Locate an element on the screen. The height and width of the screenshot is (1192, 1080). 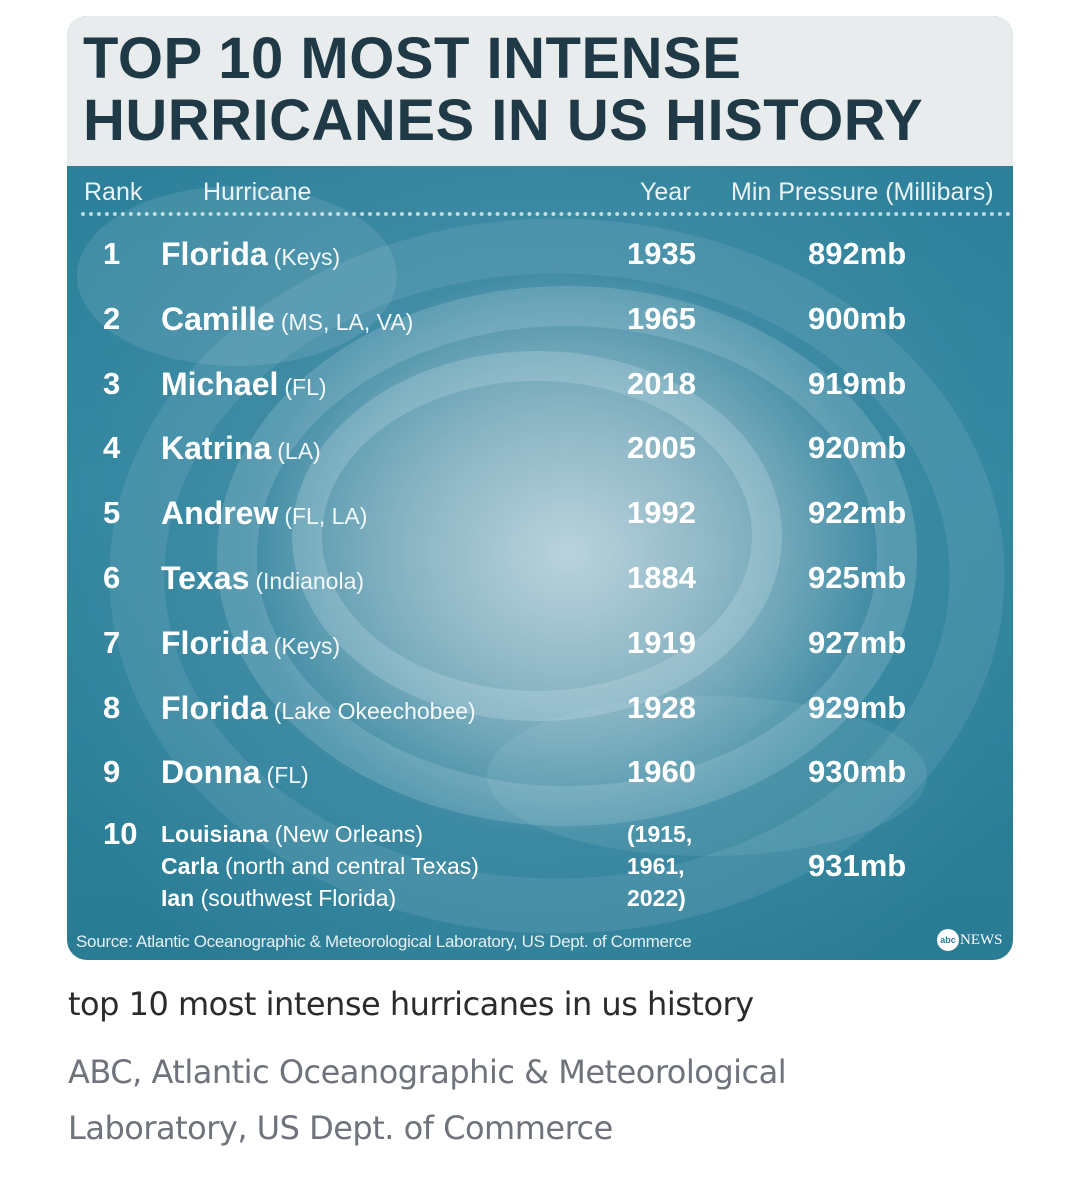
year-cell-group: (1915, 1961, 2022) is located at coordinates (659, 866).